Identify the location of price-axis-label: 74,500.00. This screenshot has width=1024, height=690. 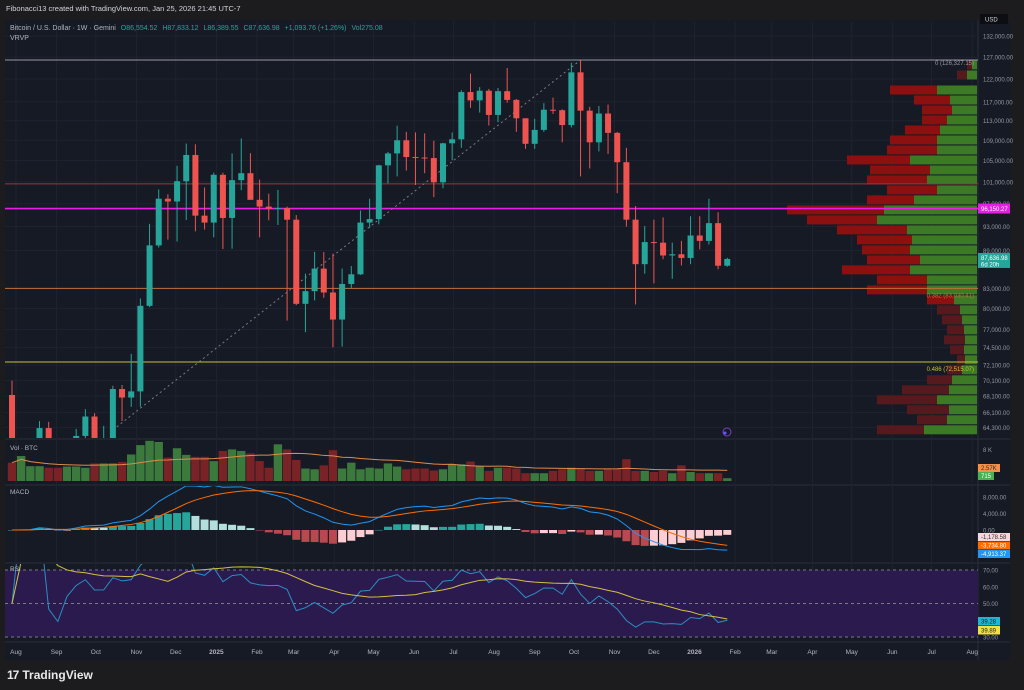
(996, 349).